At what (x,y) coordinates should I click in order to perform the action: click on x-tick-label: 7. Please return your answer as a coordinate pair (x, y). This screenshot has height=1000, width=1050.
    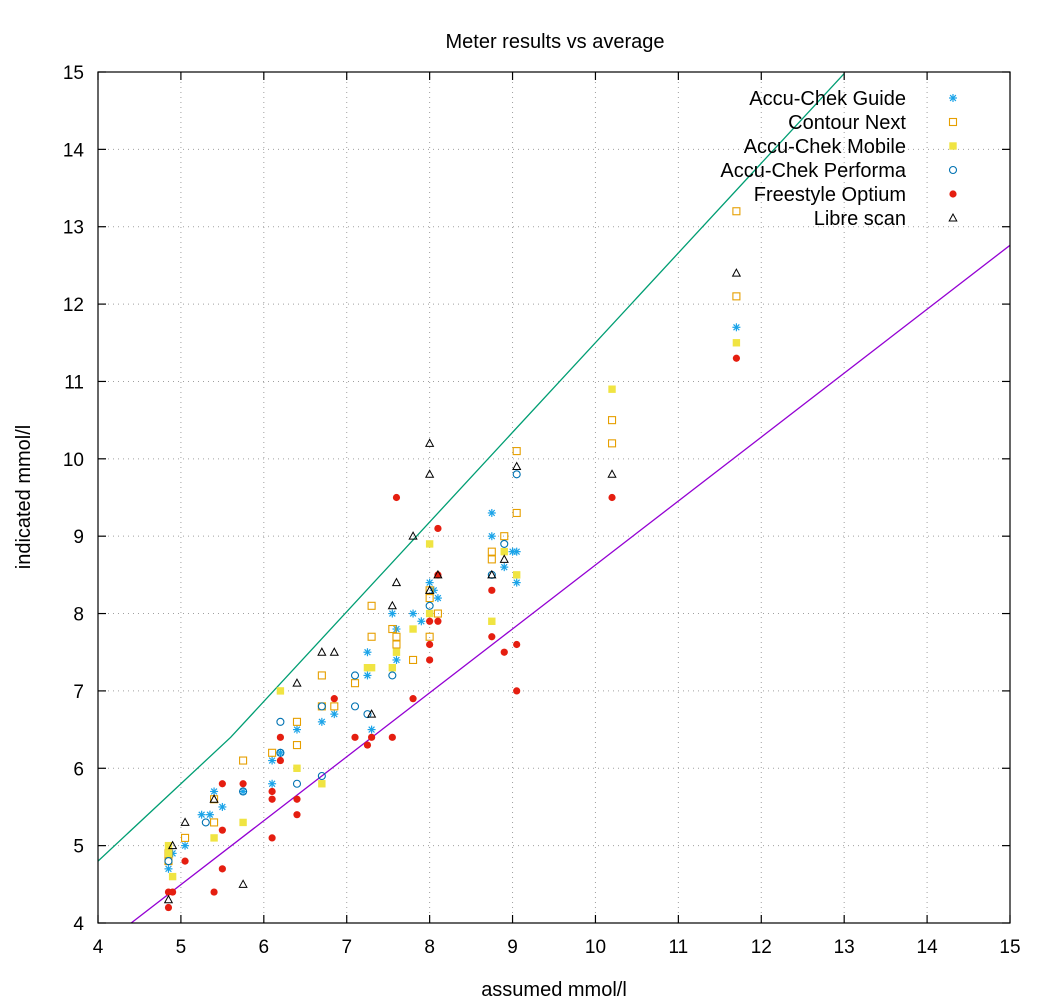
    Looking at the image, I should click on (346, 947).